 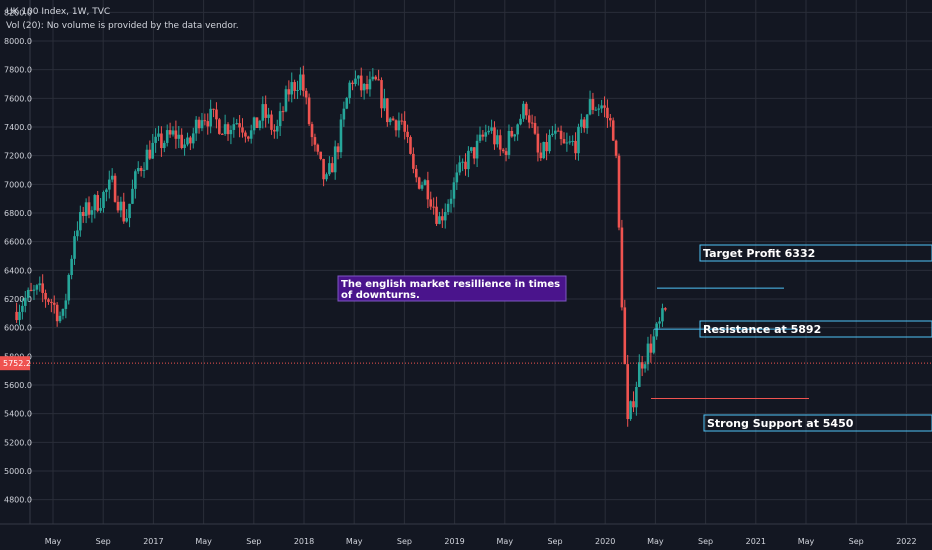 What do you see at coordinates (18, 98) in the screenshot?
I see `y-tick-label: 7600.0` at bounding box center [18, 98].